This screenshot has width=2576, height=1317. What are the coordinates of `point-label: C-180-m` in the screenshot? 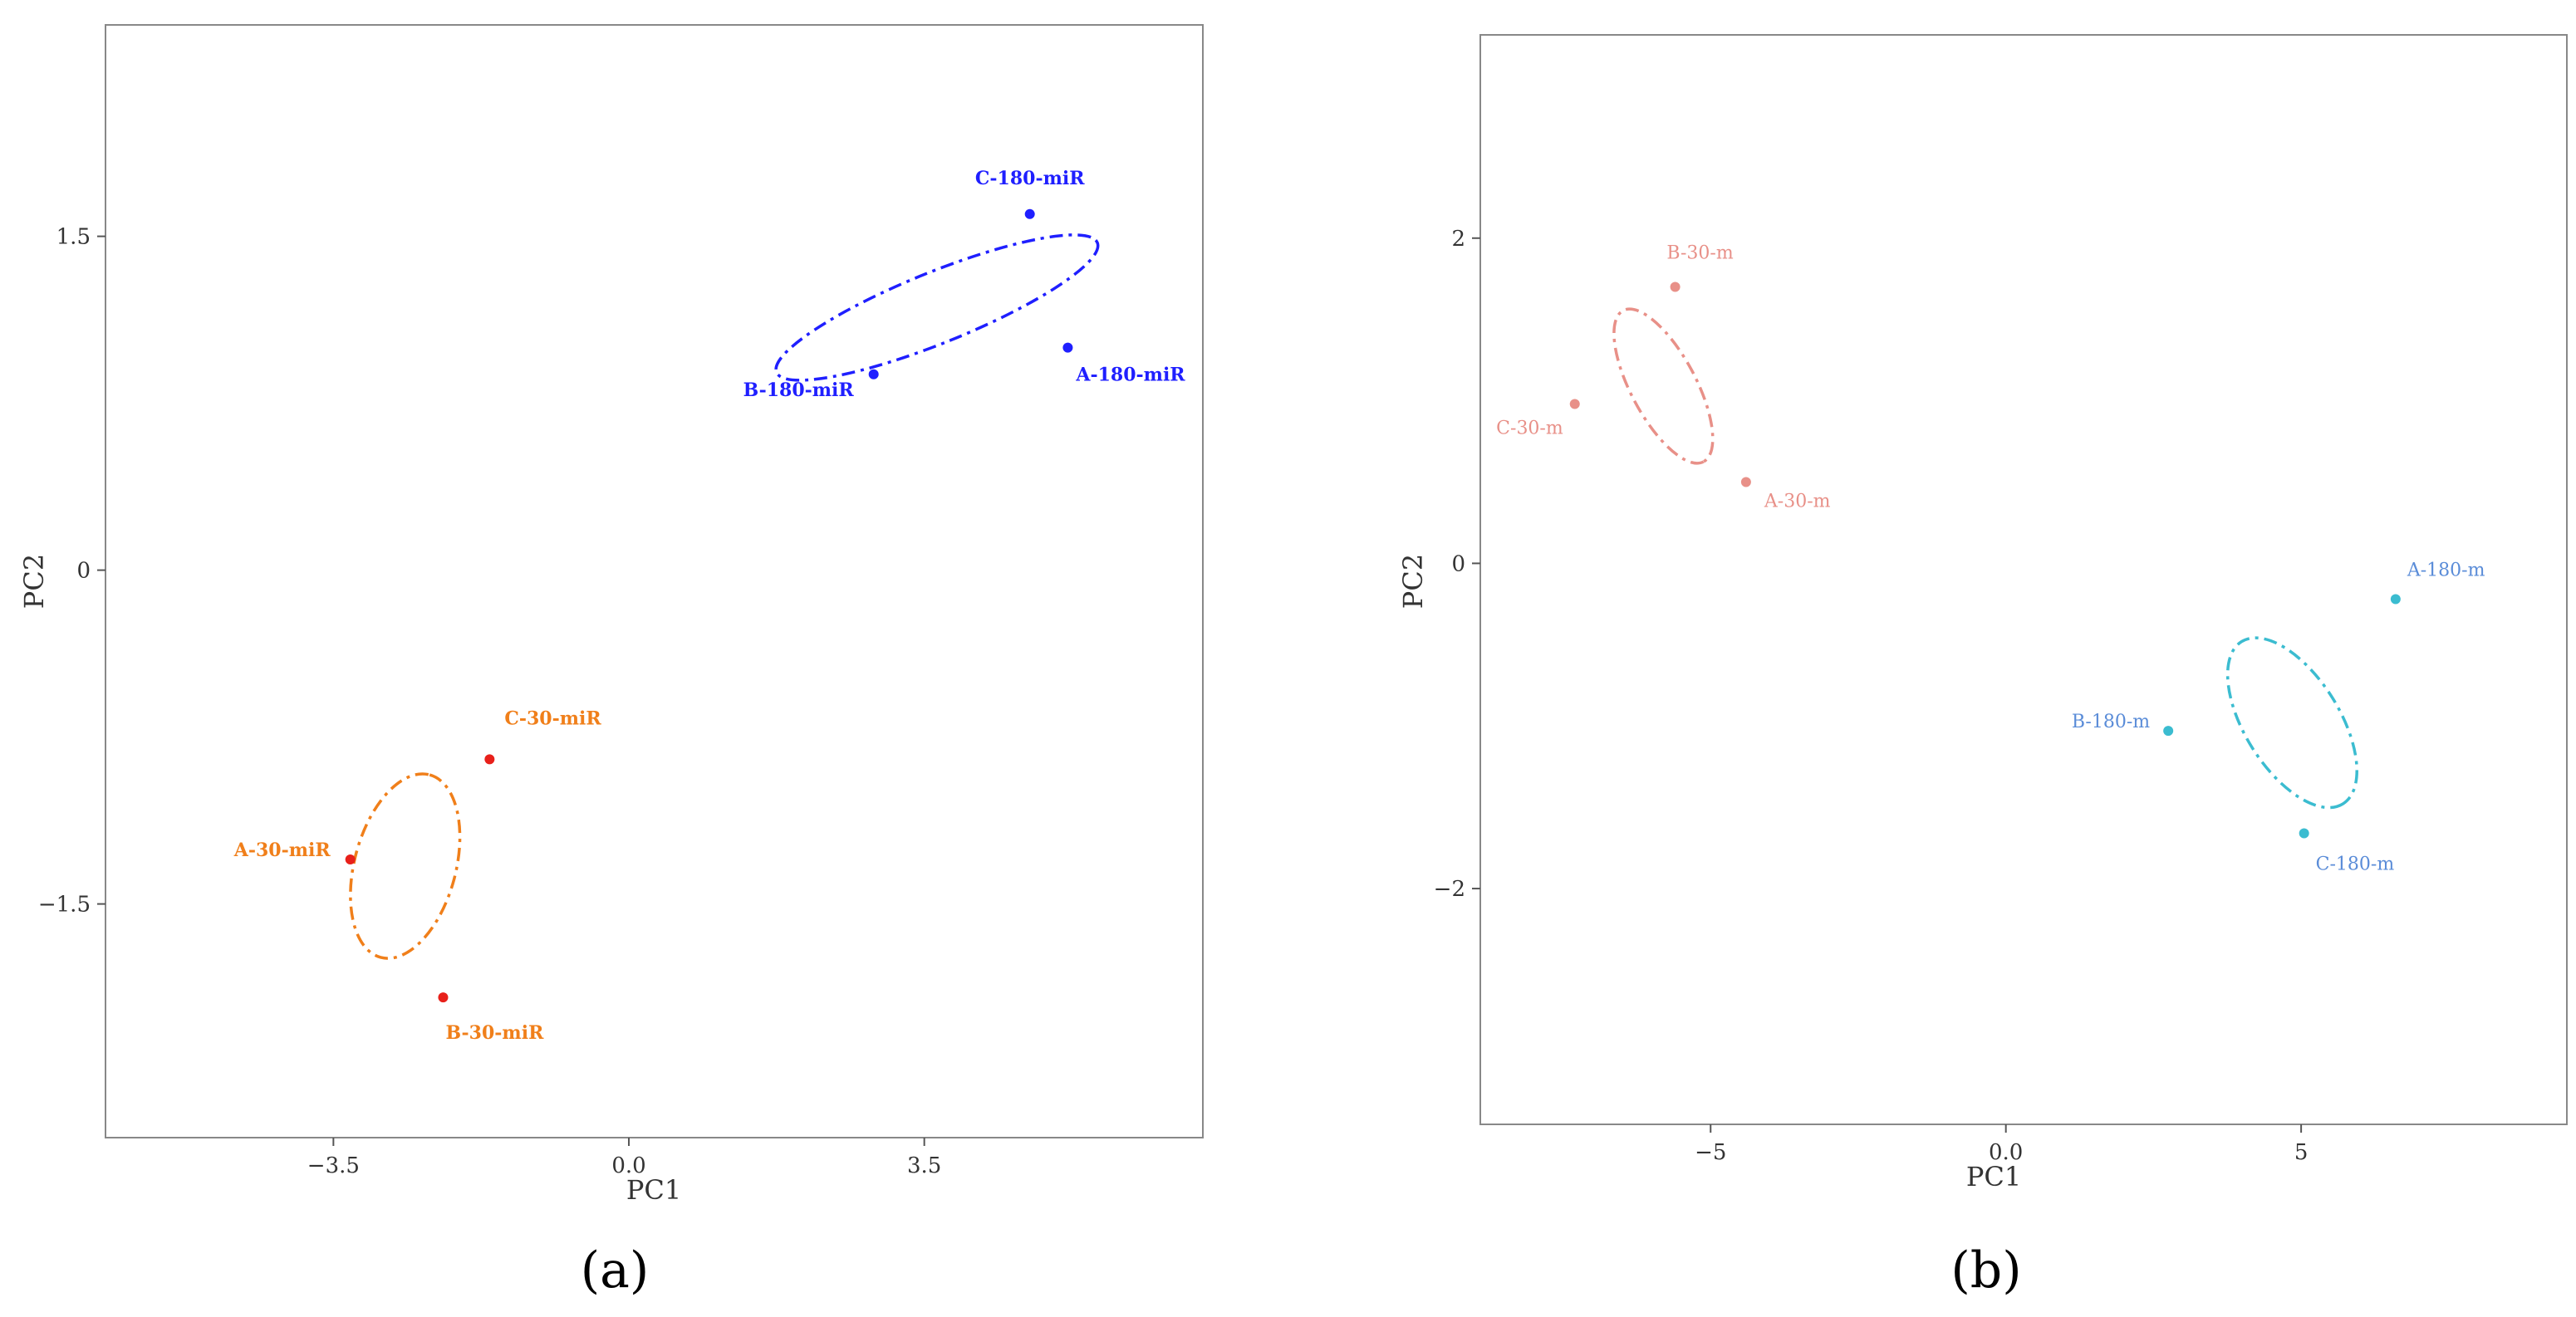 It's located at (2355, 864).